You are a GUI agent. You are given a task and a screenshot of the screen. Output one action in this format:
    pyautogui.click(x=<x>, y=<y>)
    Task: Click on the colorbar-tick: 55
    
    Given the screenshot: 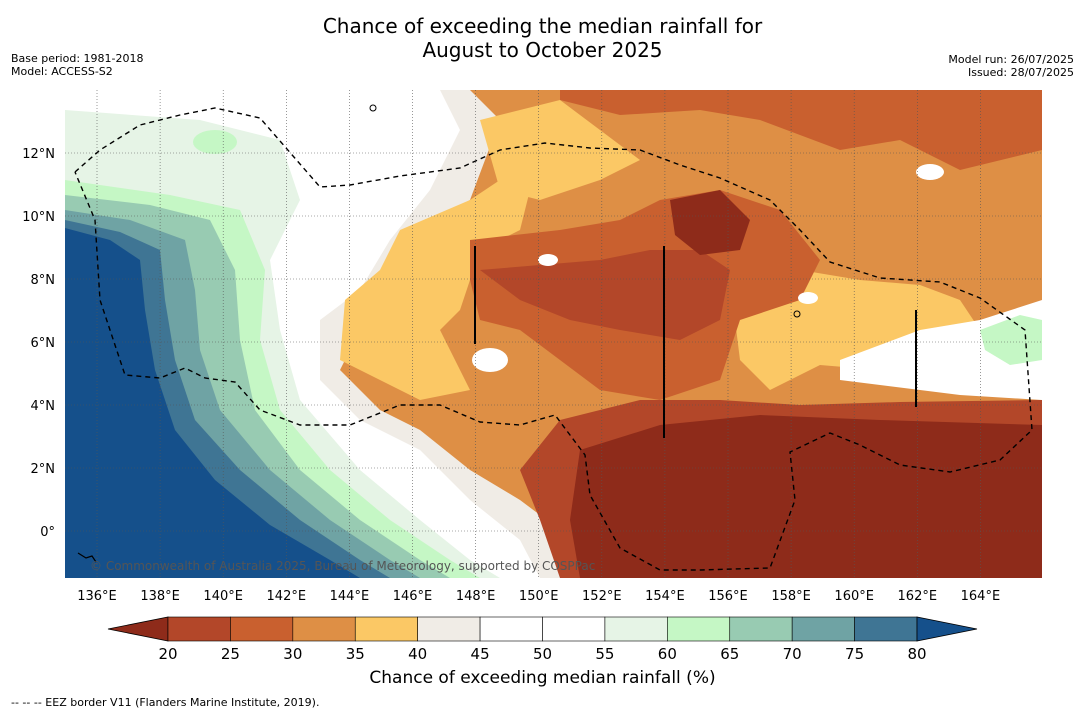 What is the action you would take?
    pyautogui.click(x=604, y=654)
    